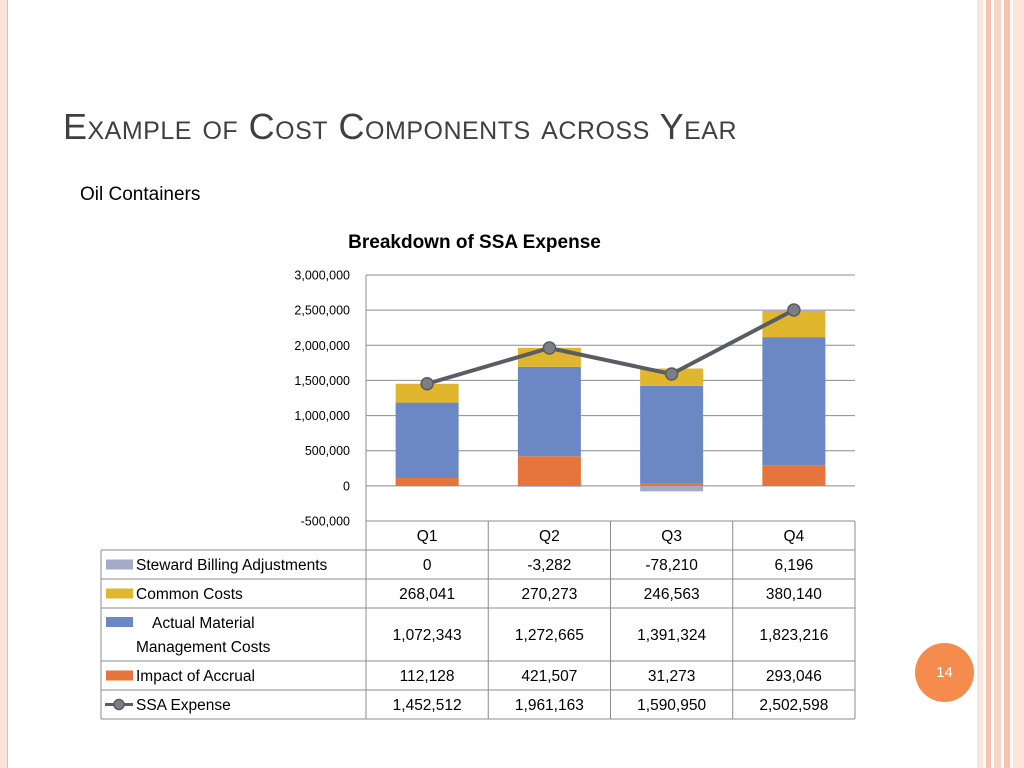 The width and height of the screenshot is (1024, 768). What do you see at coordinates (671, 676) in the screenshot?
I see `table-cell-value: 31,273` at bounding box center [671, 676].